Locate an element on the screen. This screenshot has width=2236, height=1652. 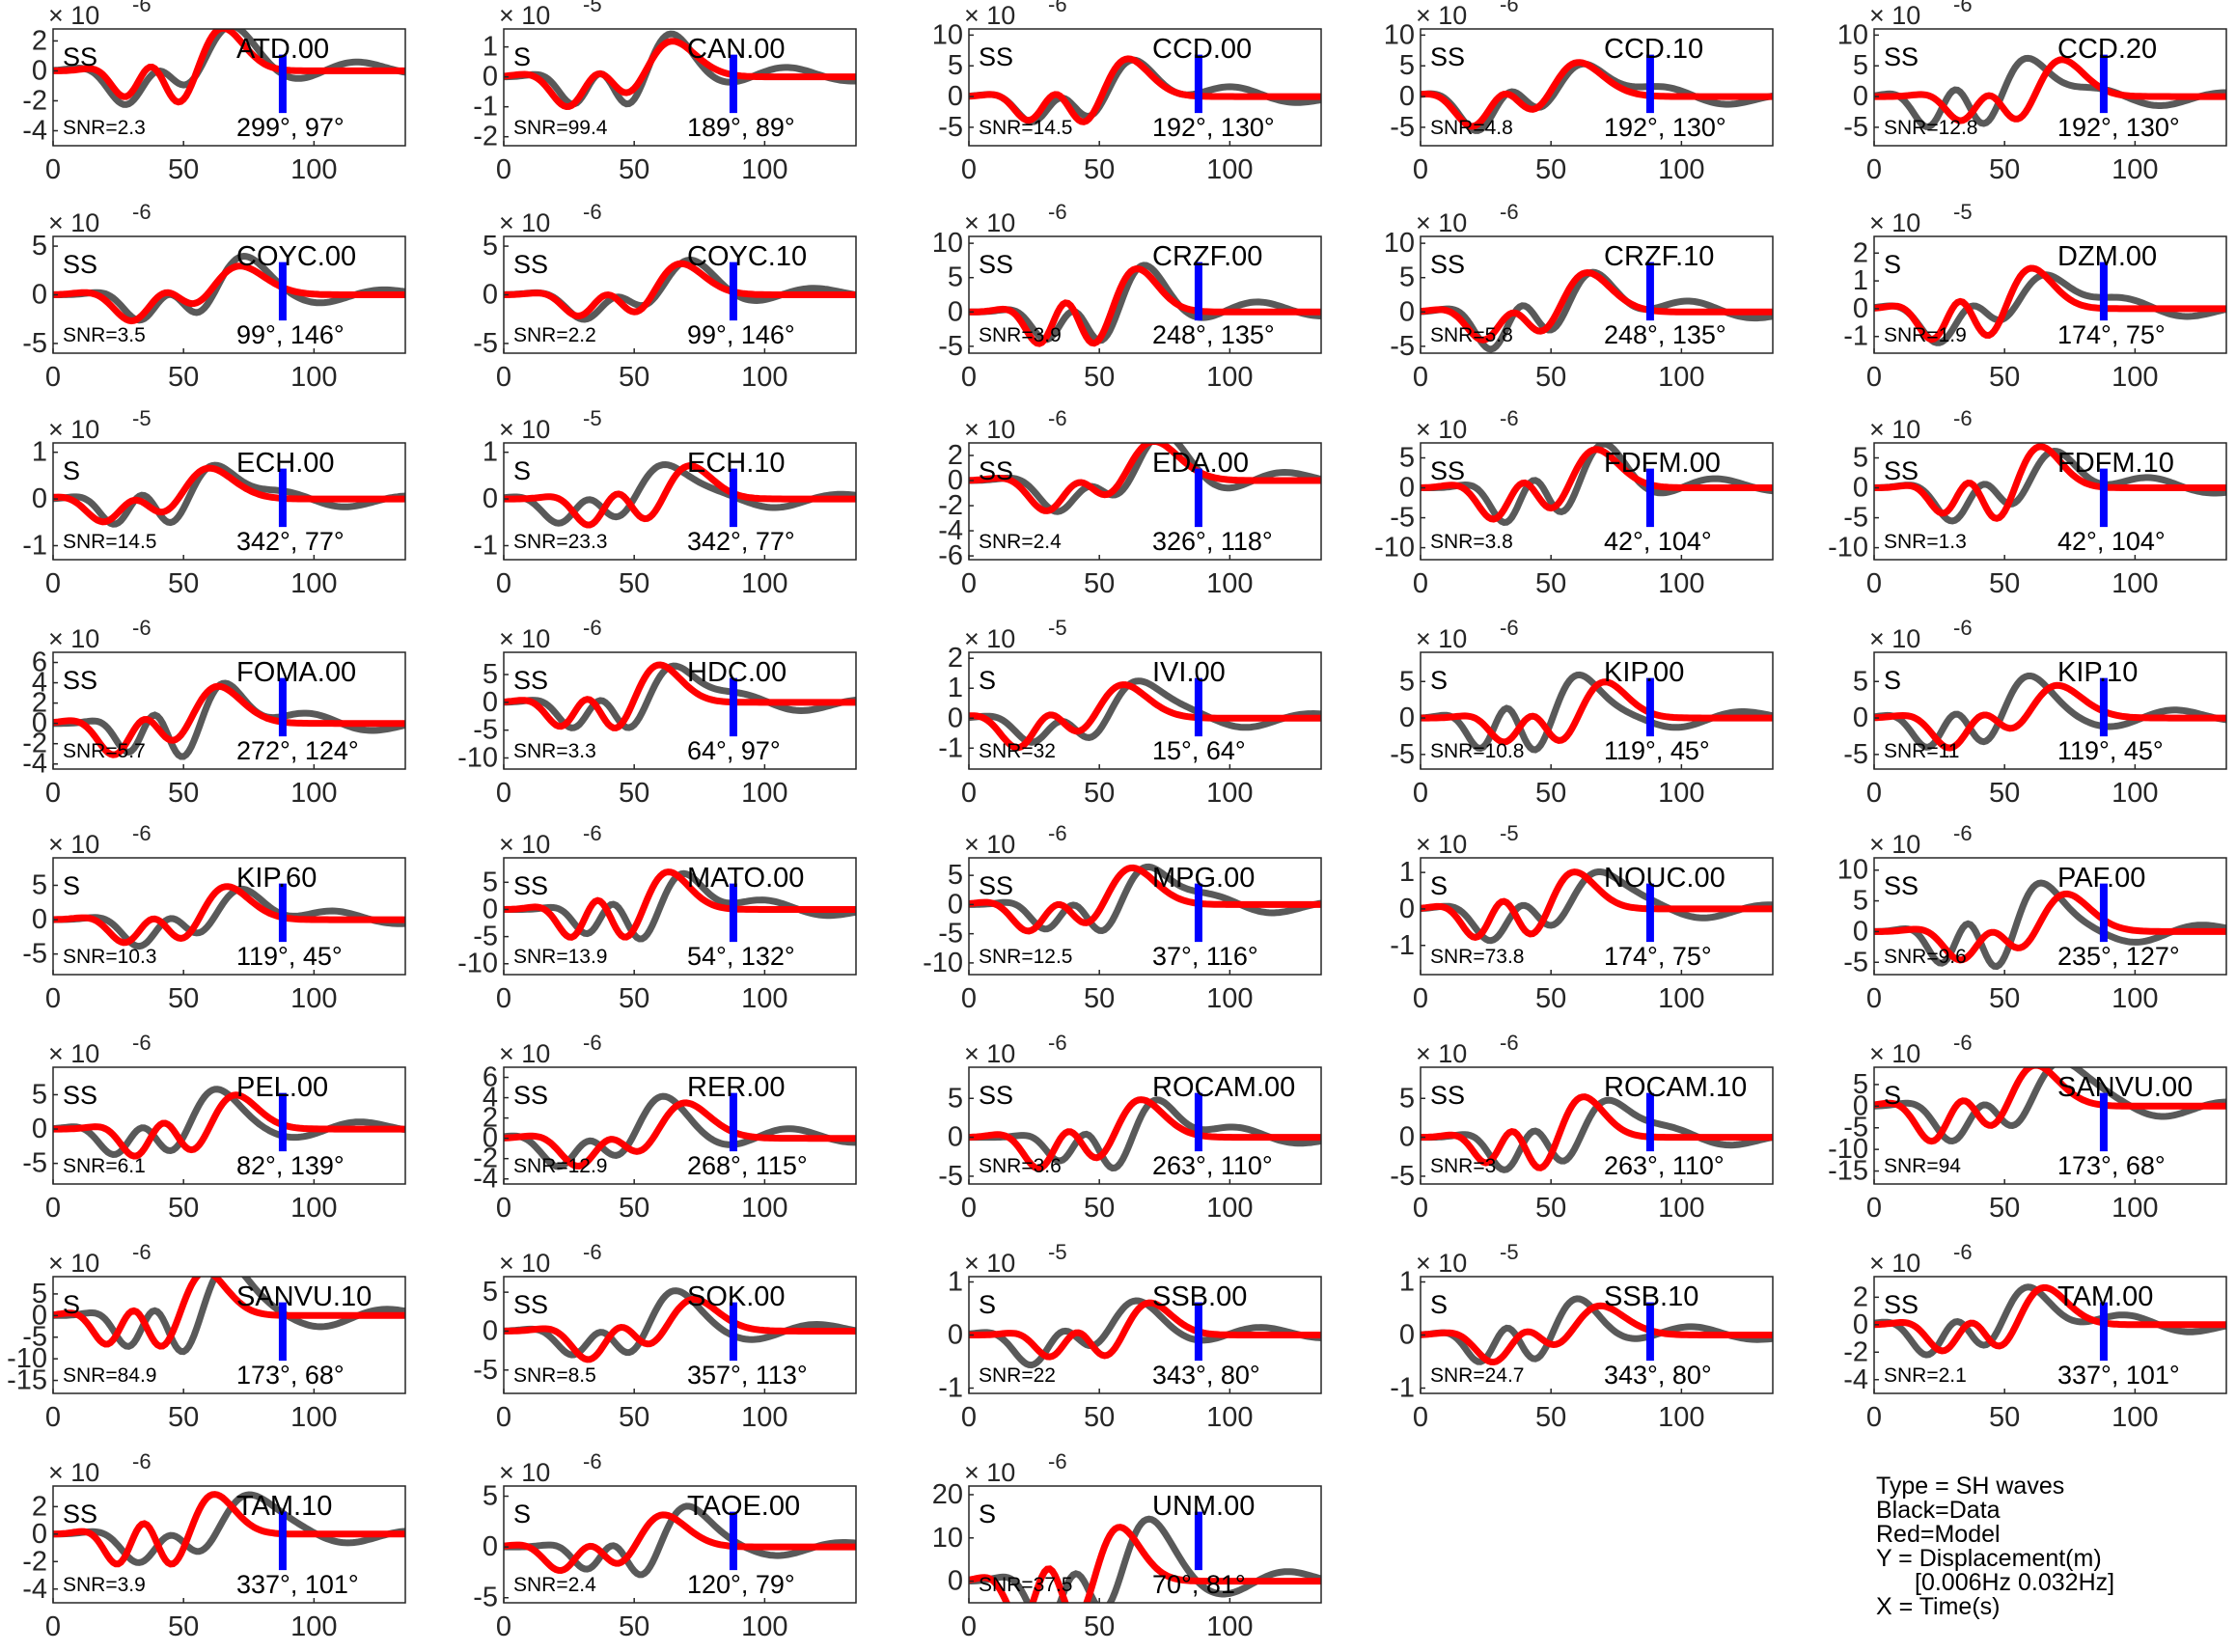
station-label: SANVU.10 is located at coordinates (304, 1296).